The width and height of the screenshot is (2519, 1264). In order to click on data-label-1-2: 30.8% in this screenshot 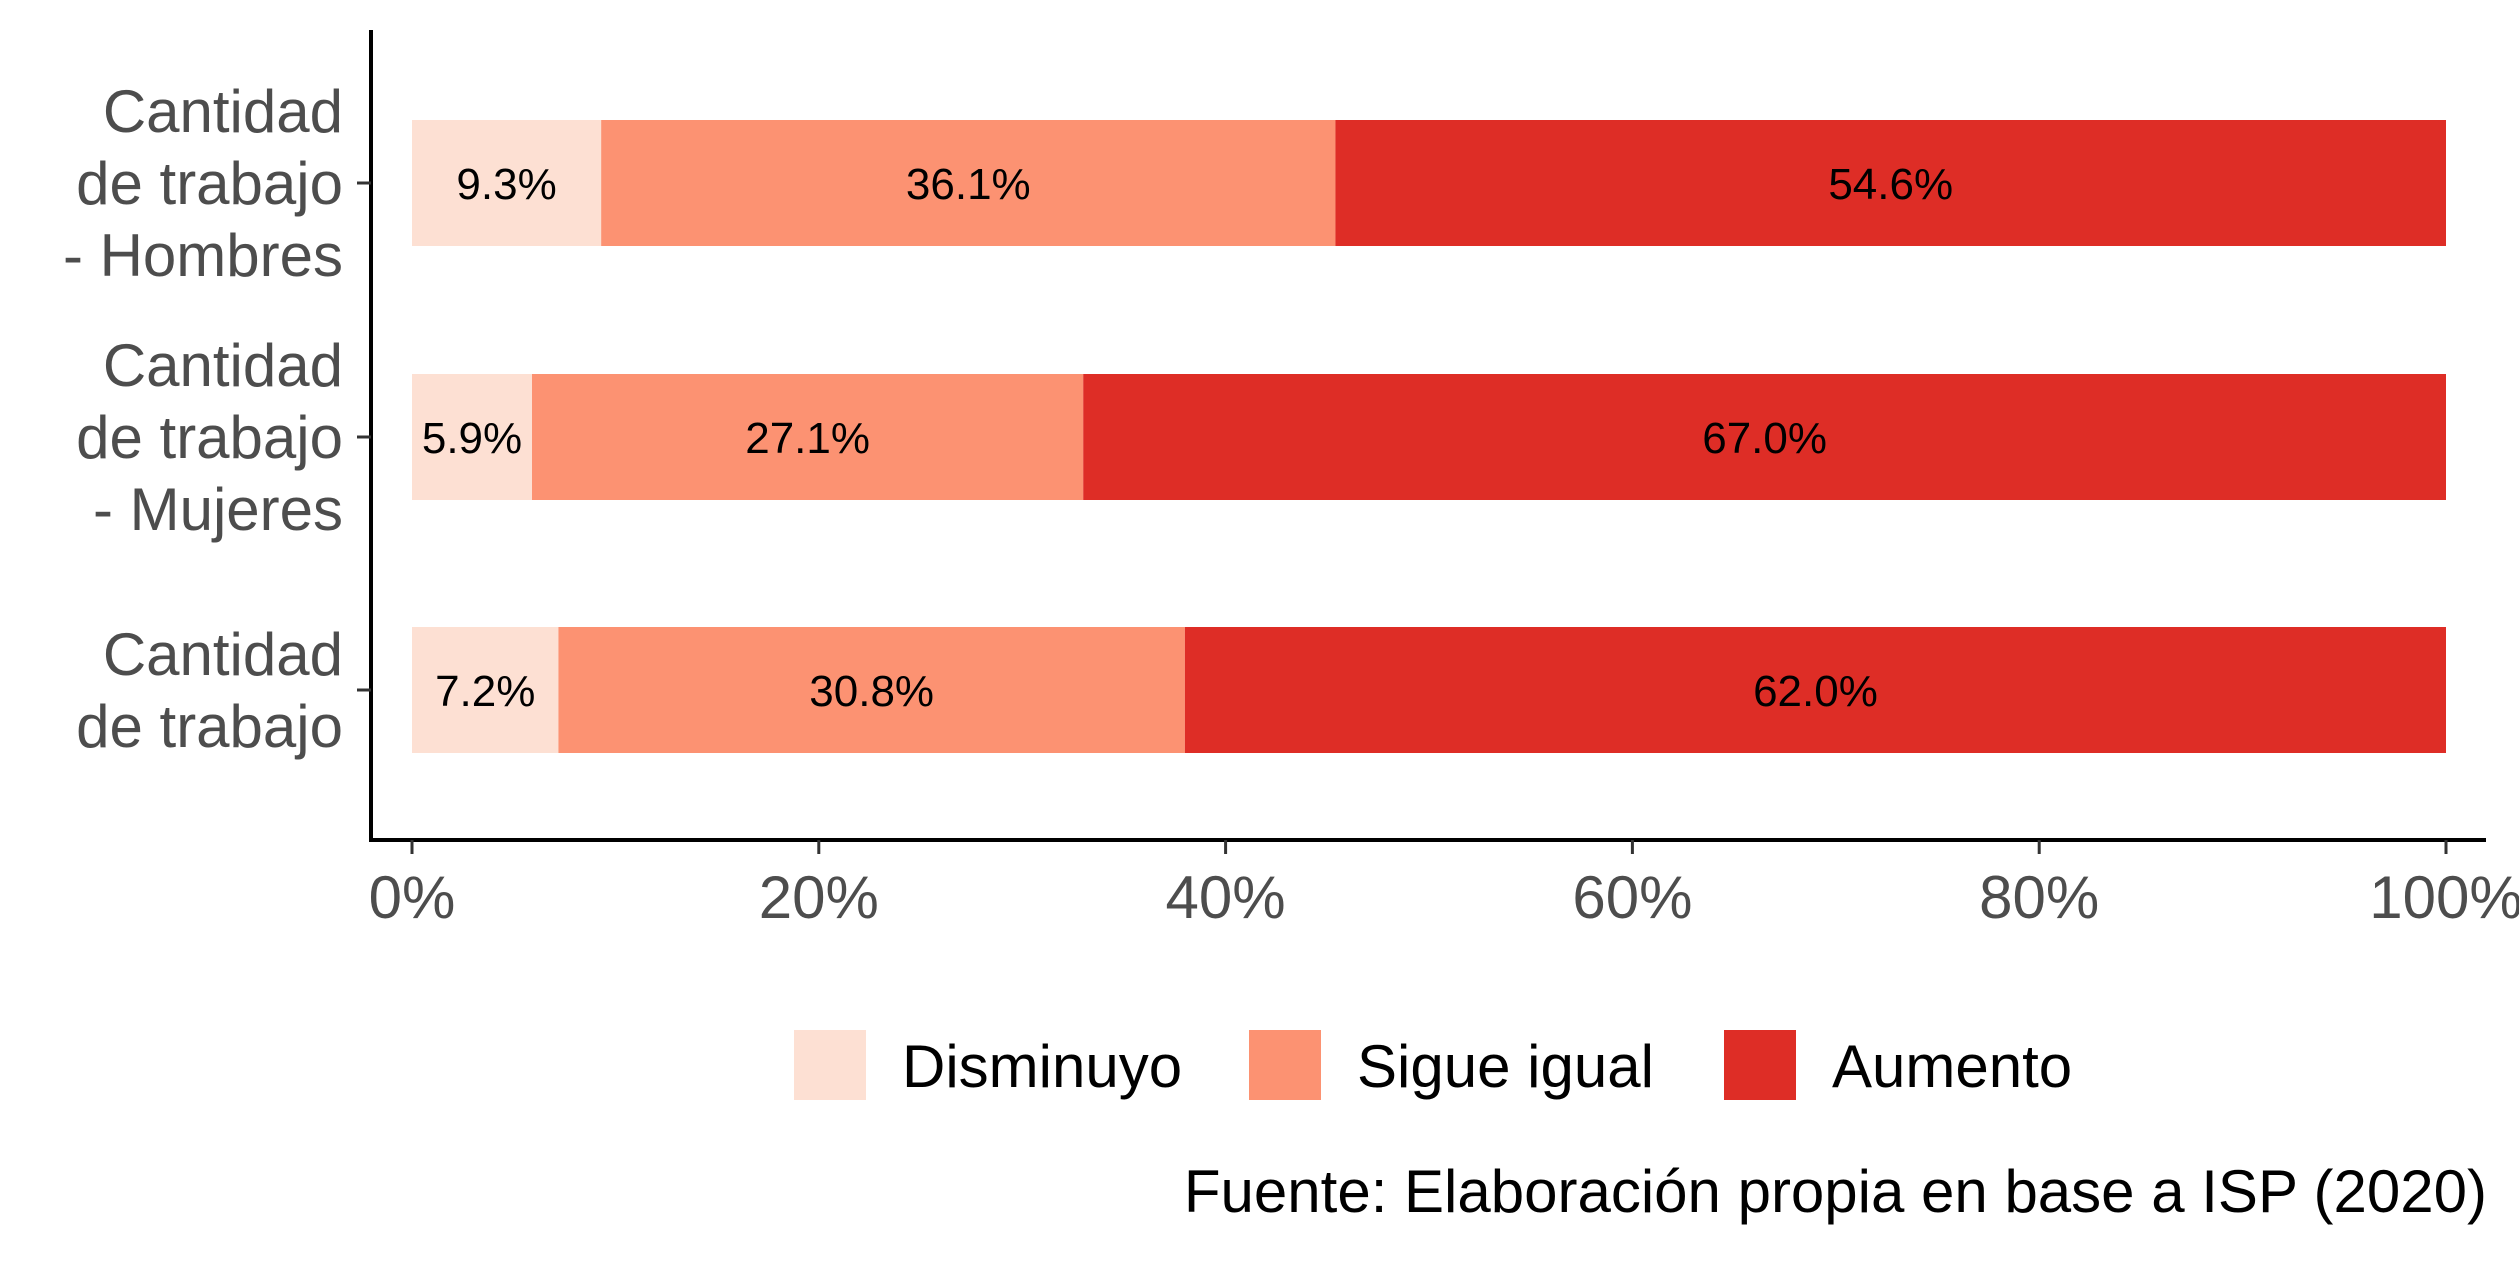, I will do `click(871, 691)`.